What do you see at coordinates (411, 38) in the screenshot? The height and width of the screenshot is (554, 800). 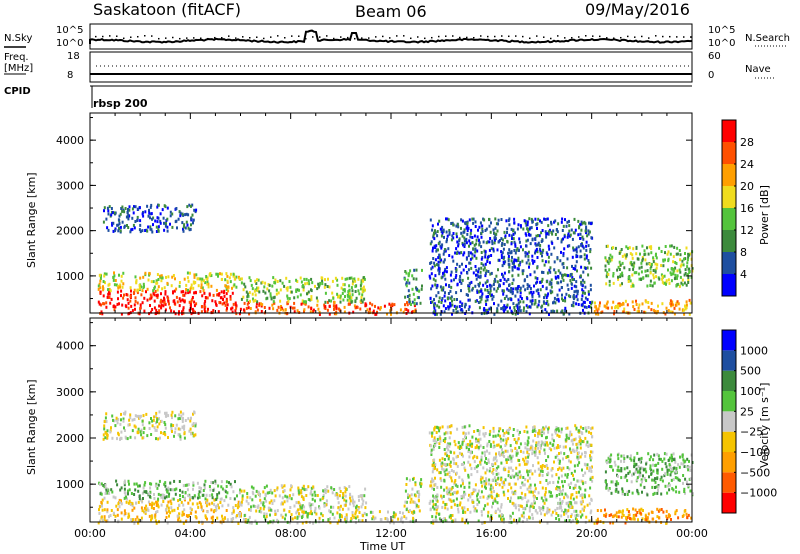 I see `nsearch-dot` at bounding box center [411, 38].